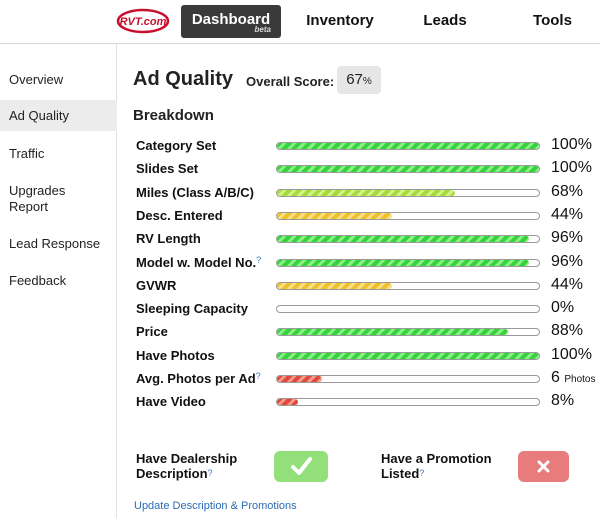 The width and height of the screenshot is (600, 518). What do you see at coordinates (262, 29) in the screenshot?
I see `beta-badge: beta` at bounding box center [262, 29].